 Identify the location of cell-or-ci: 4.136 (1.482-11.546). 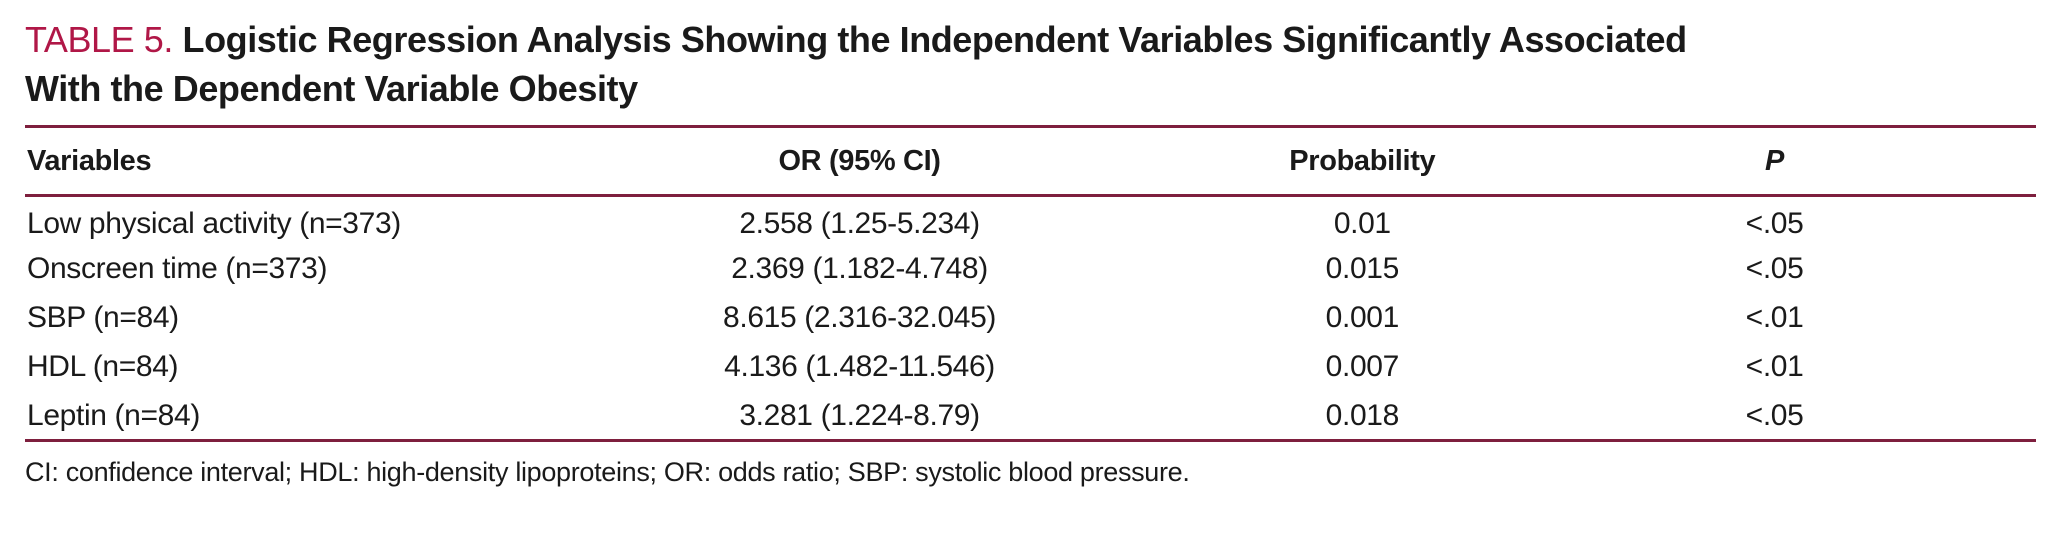
(859, 367).